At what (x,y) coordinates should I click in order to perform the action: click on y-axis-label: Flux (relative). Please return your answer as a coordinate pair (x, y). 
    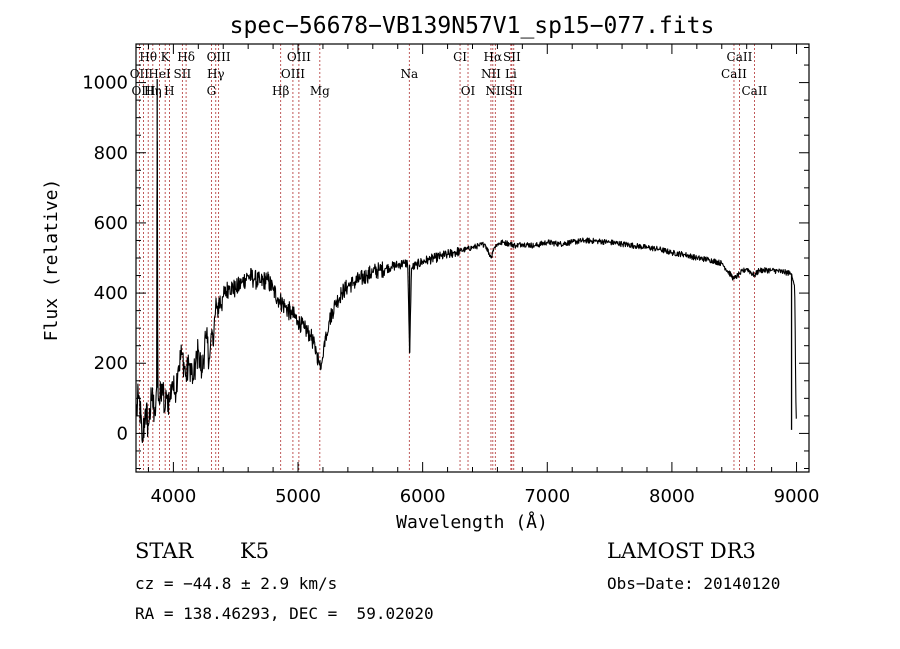
    Looking at the image, I should click on (51, 260).